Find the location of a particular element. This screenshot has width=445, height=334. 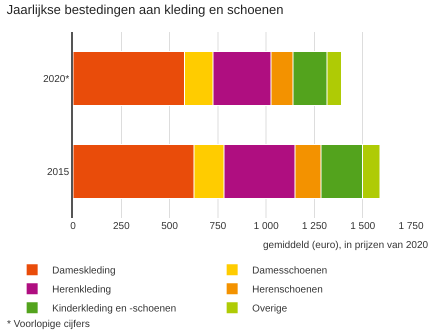

x-tick-label: 1 250 is located at coordinates (315, 226).